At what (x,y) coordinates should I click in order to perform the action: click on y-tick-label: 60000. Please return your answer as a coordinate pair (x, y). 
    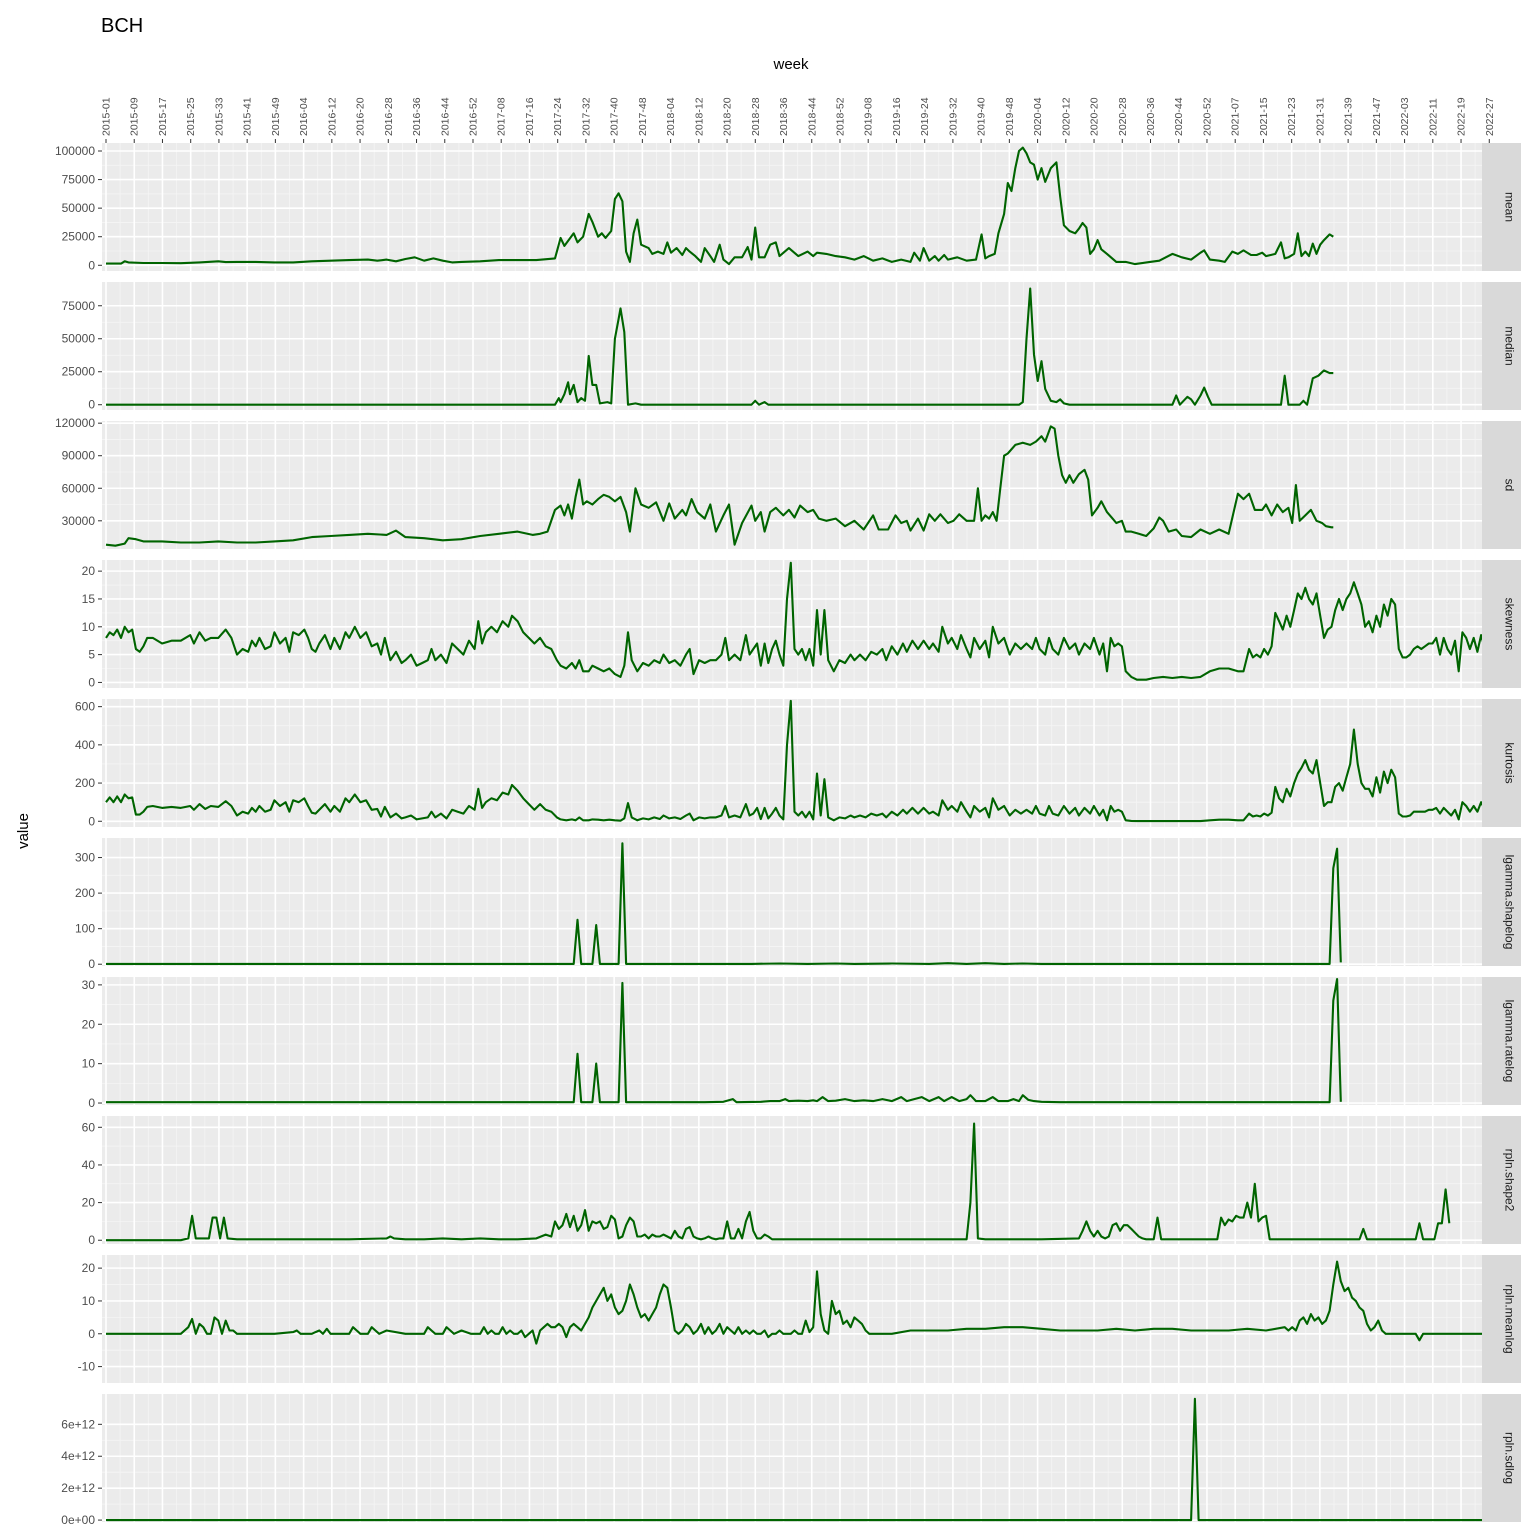
    Looking at the image, I should click on (79, 488).